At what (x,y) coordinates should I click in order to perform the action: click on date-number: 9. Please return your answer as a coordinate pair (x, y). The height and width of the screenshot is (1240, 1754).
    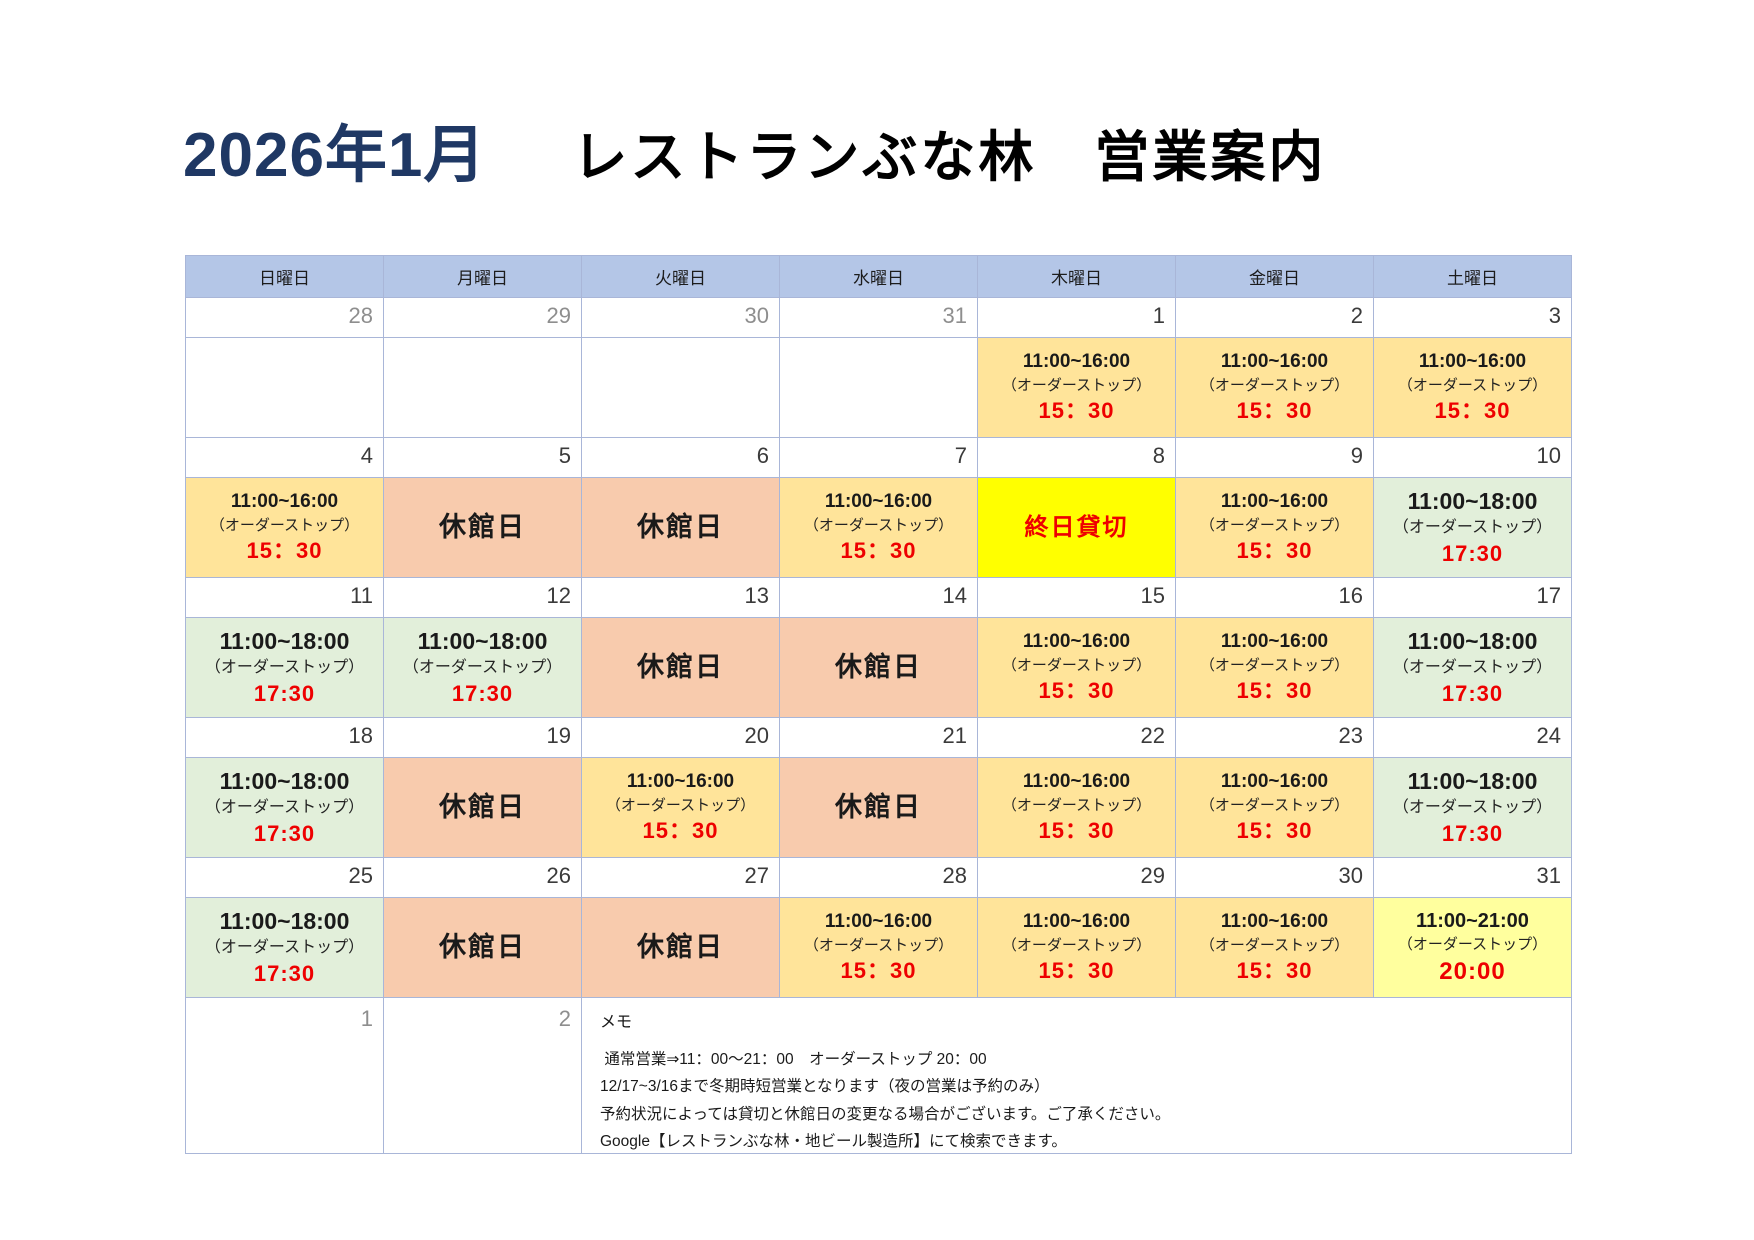
    Looking at the image, I should click on (1275, 458).